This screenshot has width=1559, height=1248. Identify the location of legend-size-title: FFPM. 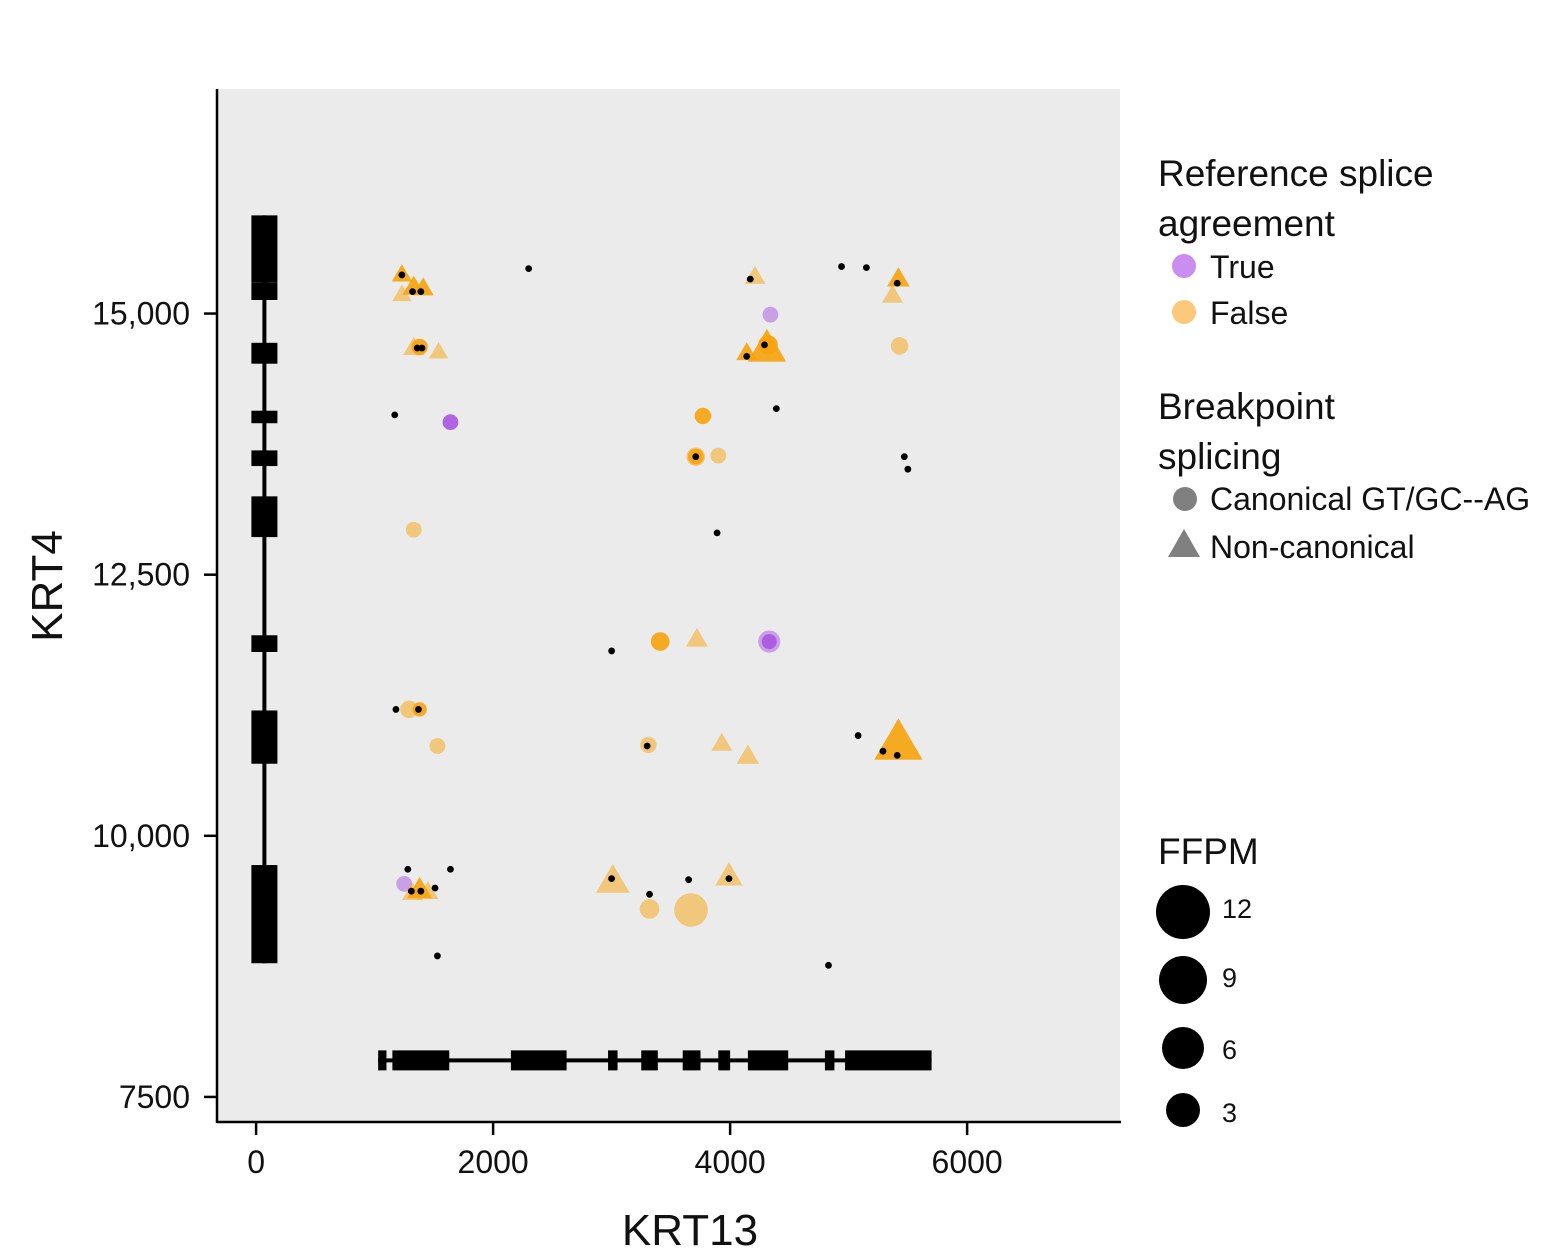
(1208, 851).